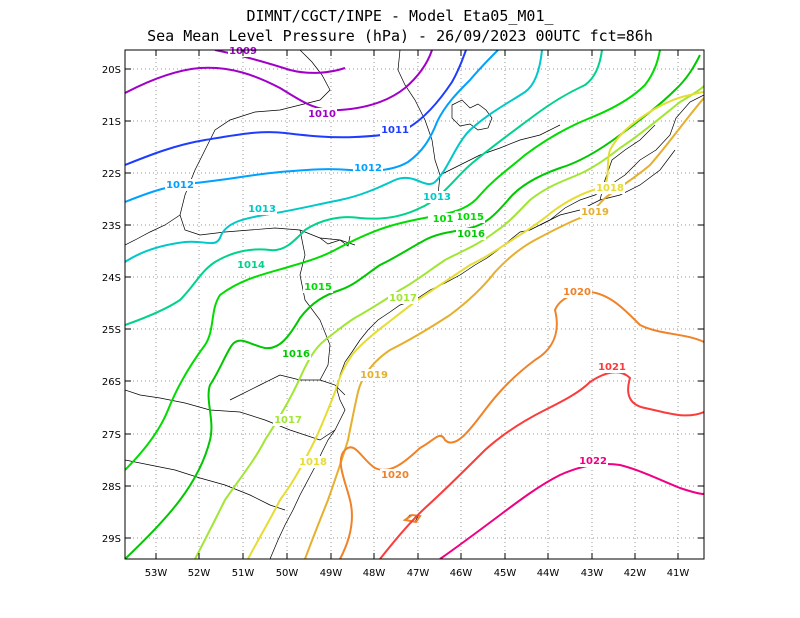  What do you see at coordinates (322, 114) in the screenshot?
I see `isobar-label: 1010` at bounding box center [322, 114].